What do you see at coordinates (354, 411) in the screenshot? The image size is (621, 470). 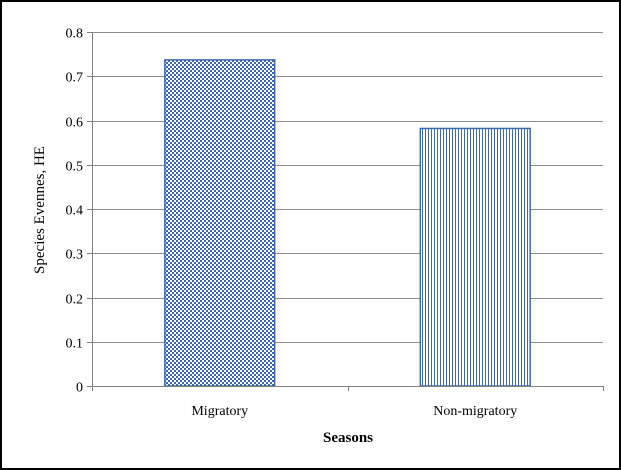 I see `x-tick-labels: Migratory Non-migratory` at bounding box center [354, 411].